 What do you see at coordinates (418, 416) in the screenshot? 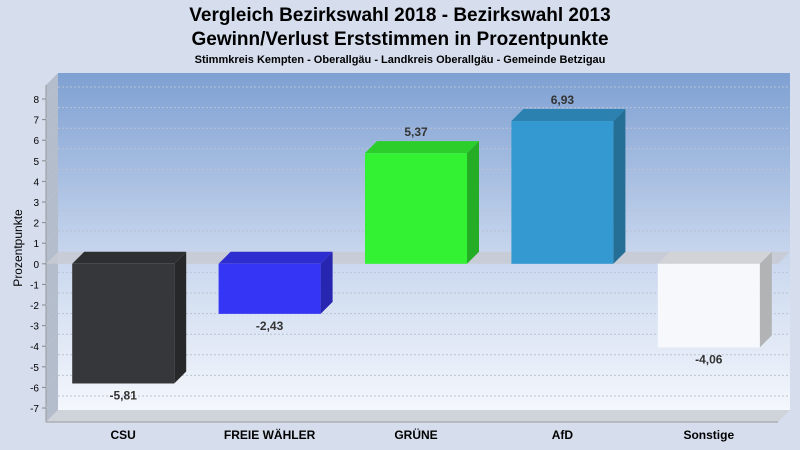
I see `plot-floor` at bounding box center [418, 416].